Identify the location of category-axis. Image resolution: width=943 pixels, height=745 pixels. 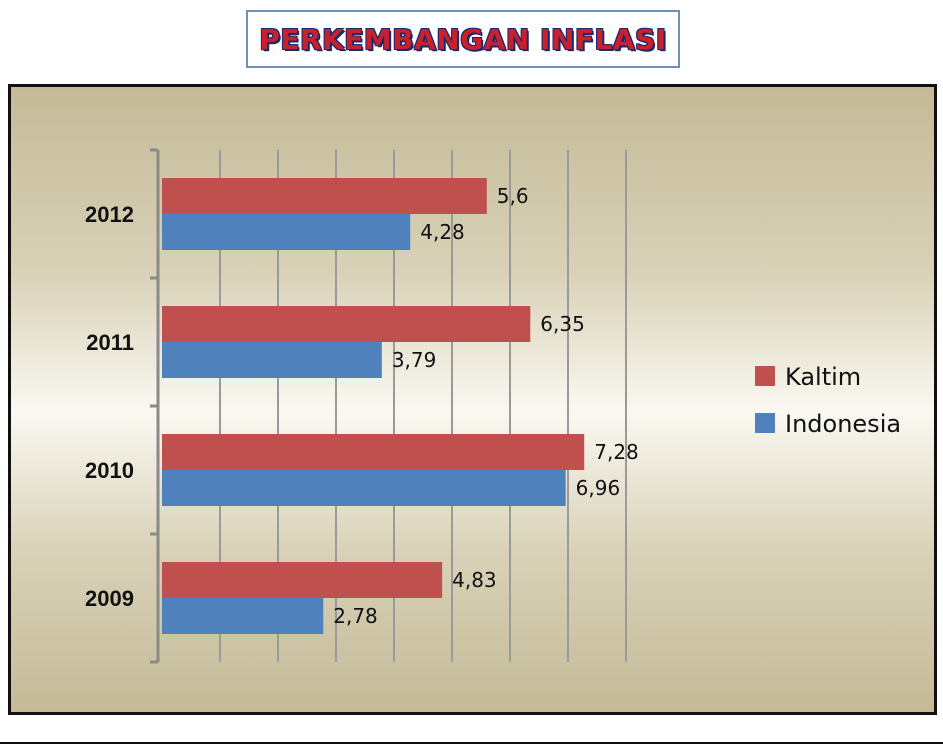
(155, 406).